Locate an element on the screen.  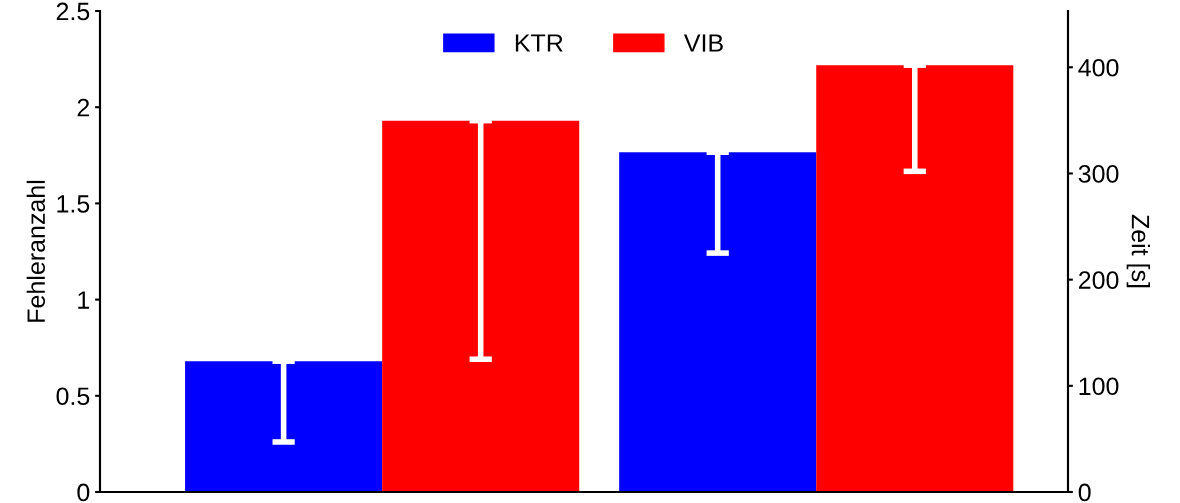
legend-label: VIB is located at coordinates (703, 43).